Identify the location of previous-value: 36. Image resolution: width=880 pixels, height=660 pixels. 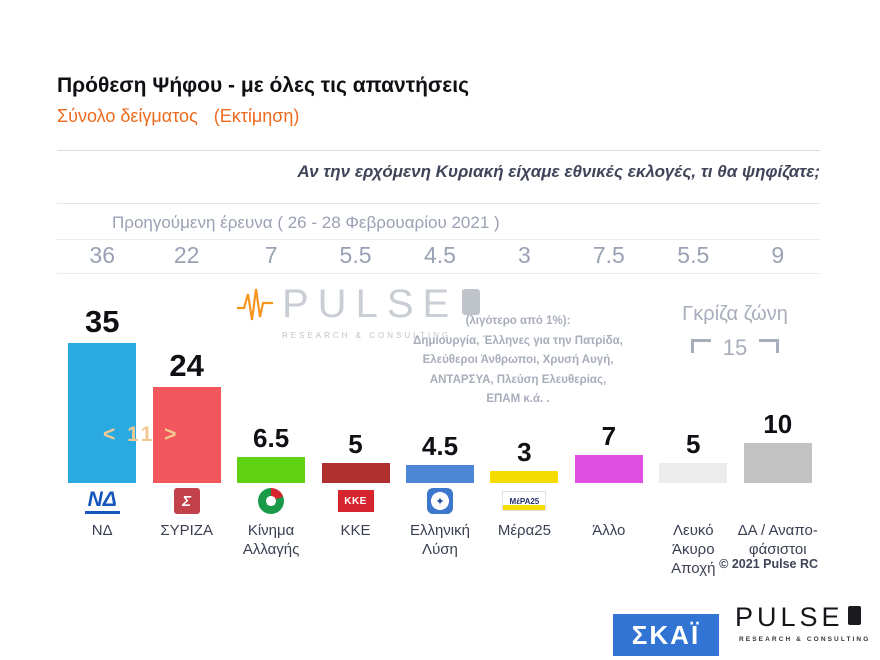
(102, 255).